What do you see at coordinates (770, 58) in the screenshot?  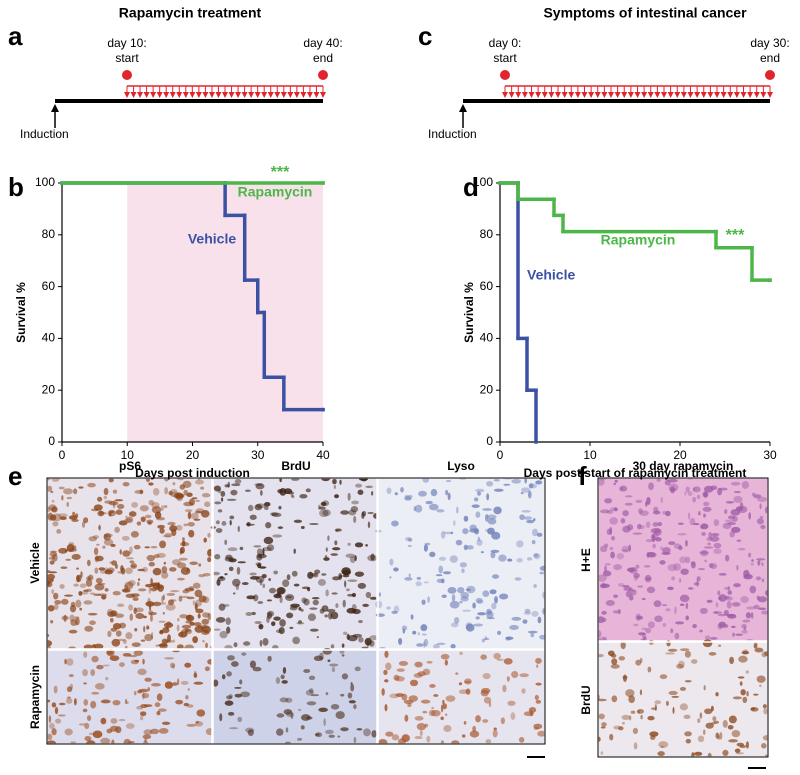 I see `end-label: end` at bounding box center [770, 58].